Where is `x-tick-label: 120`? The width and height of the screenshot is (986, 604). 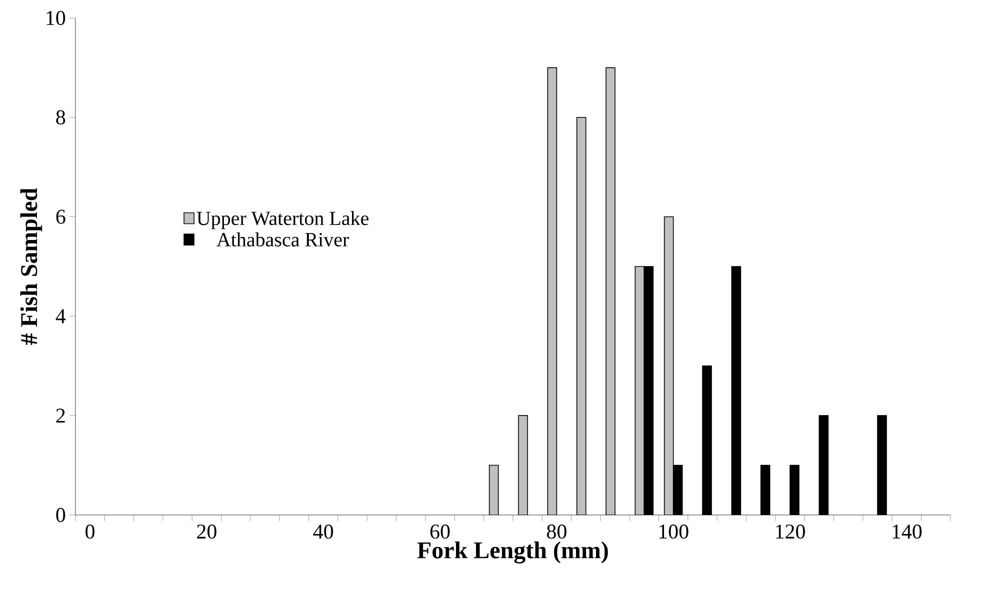 x-tick-label: 120 is located at coordinates (790, 531).